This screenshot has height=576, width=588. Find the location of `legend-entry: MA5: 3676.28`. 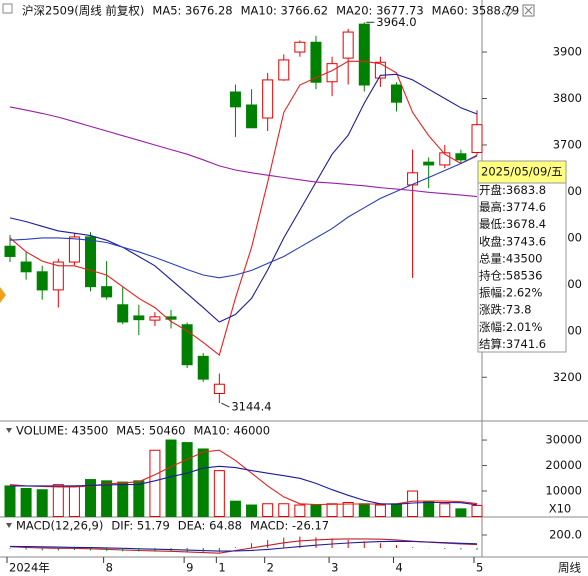

legend-entry: MA5: 3676.28 is located at coordinates (192, 11).